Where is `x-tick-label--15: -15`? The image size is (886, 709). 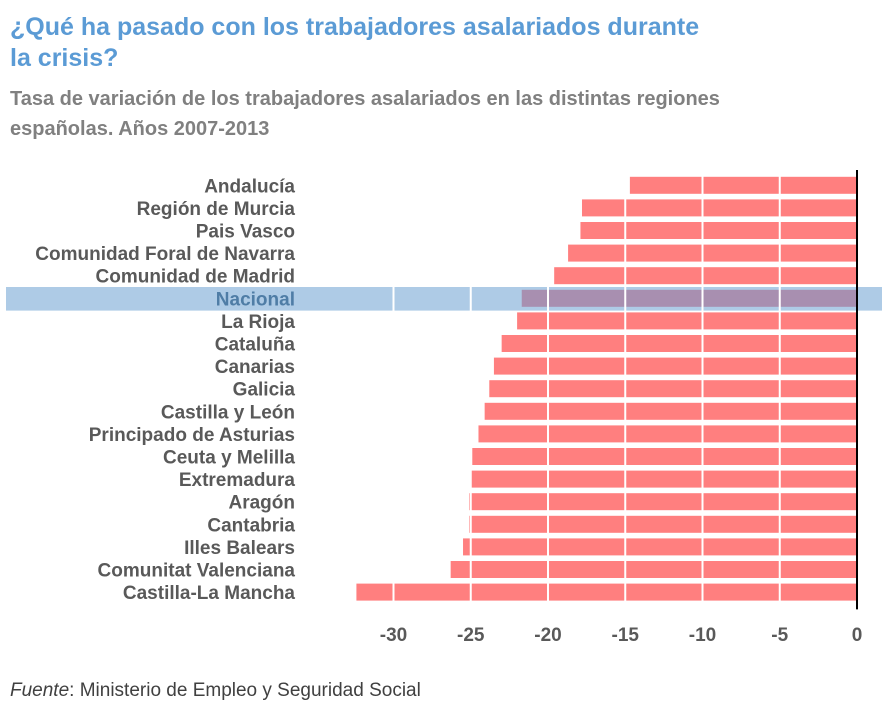 x-tick-label--15: -15 is located at coordinates (626, 635).